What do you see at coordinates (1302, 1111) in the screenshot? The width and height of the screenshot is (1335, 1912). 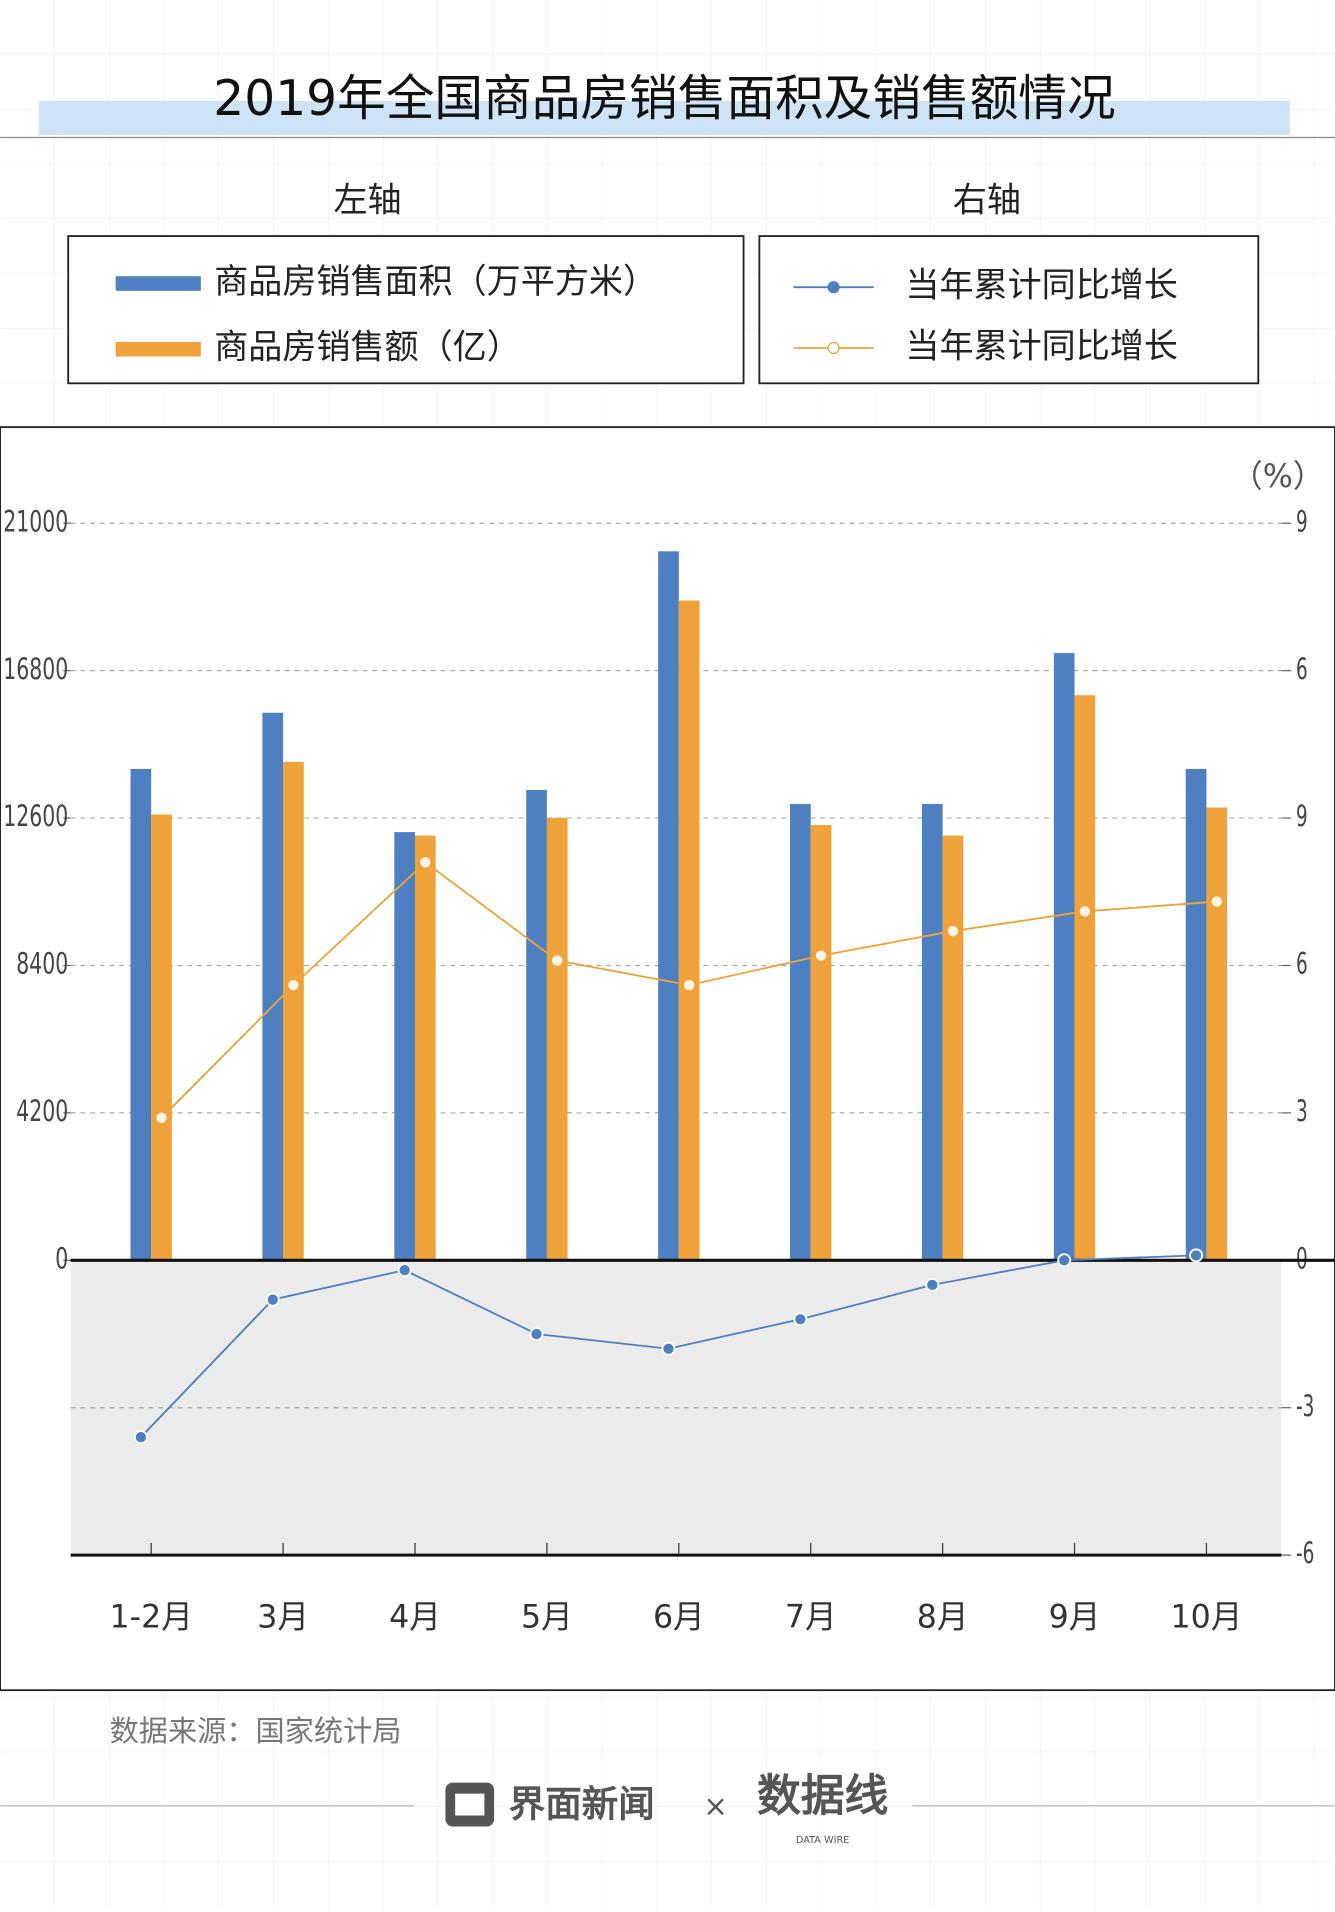 I see `y2-tick-label: 3` at bounding box center [1302, 1111].